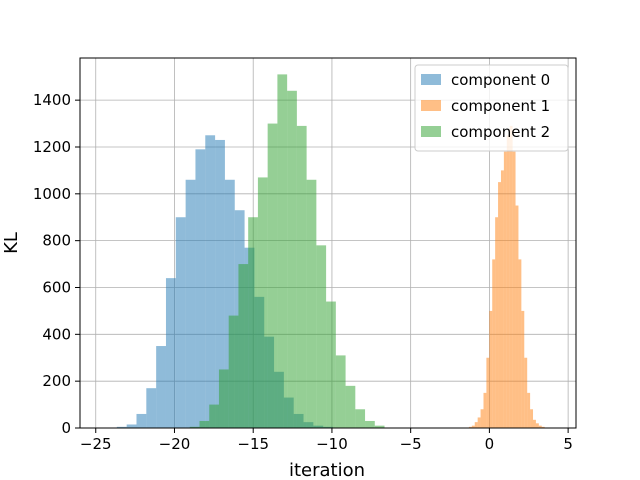 Image resolution: width=640 pixels, height=480 pixels. I want to click on y-tick-label: 1400, so click(52, 100).